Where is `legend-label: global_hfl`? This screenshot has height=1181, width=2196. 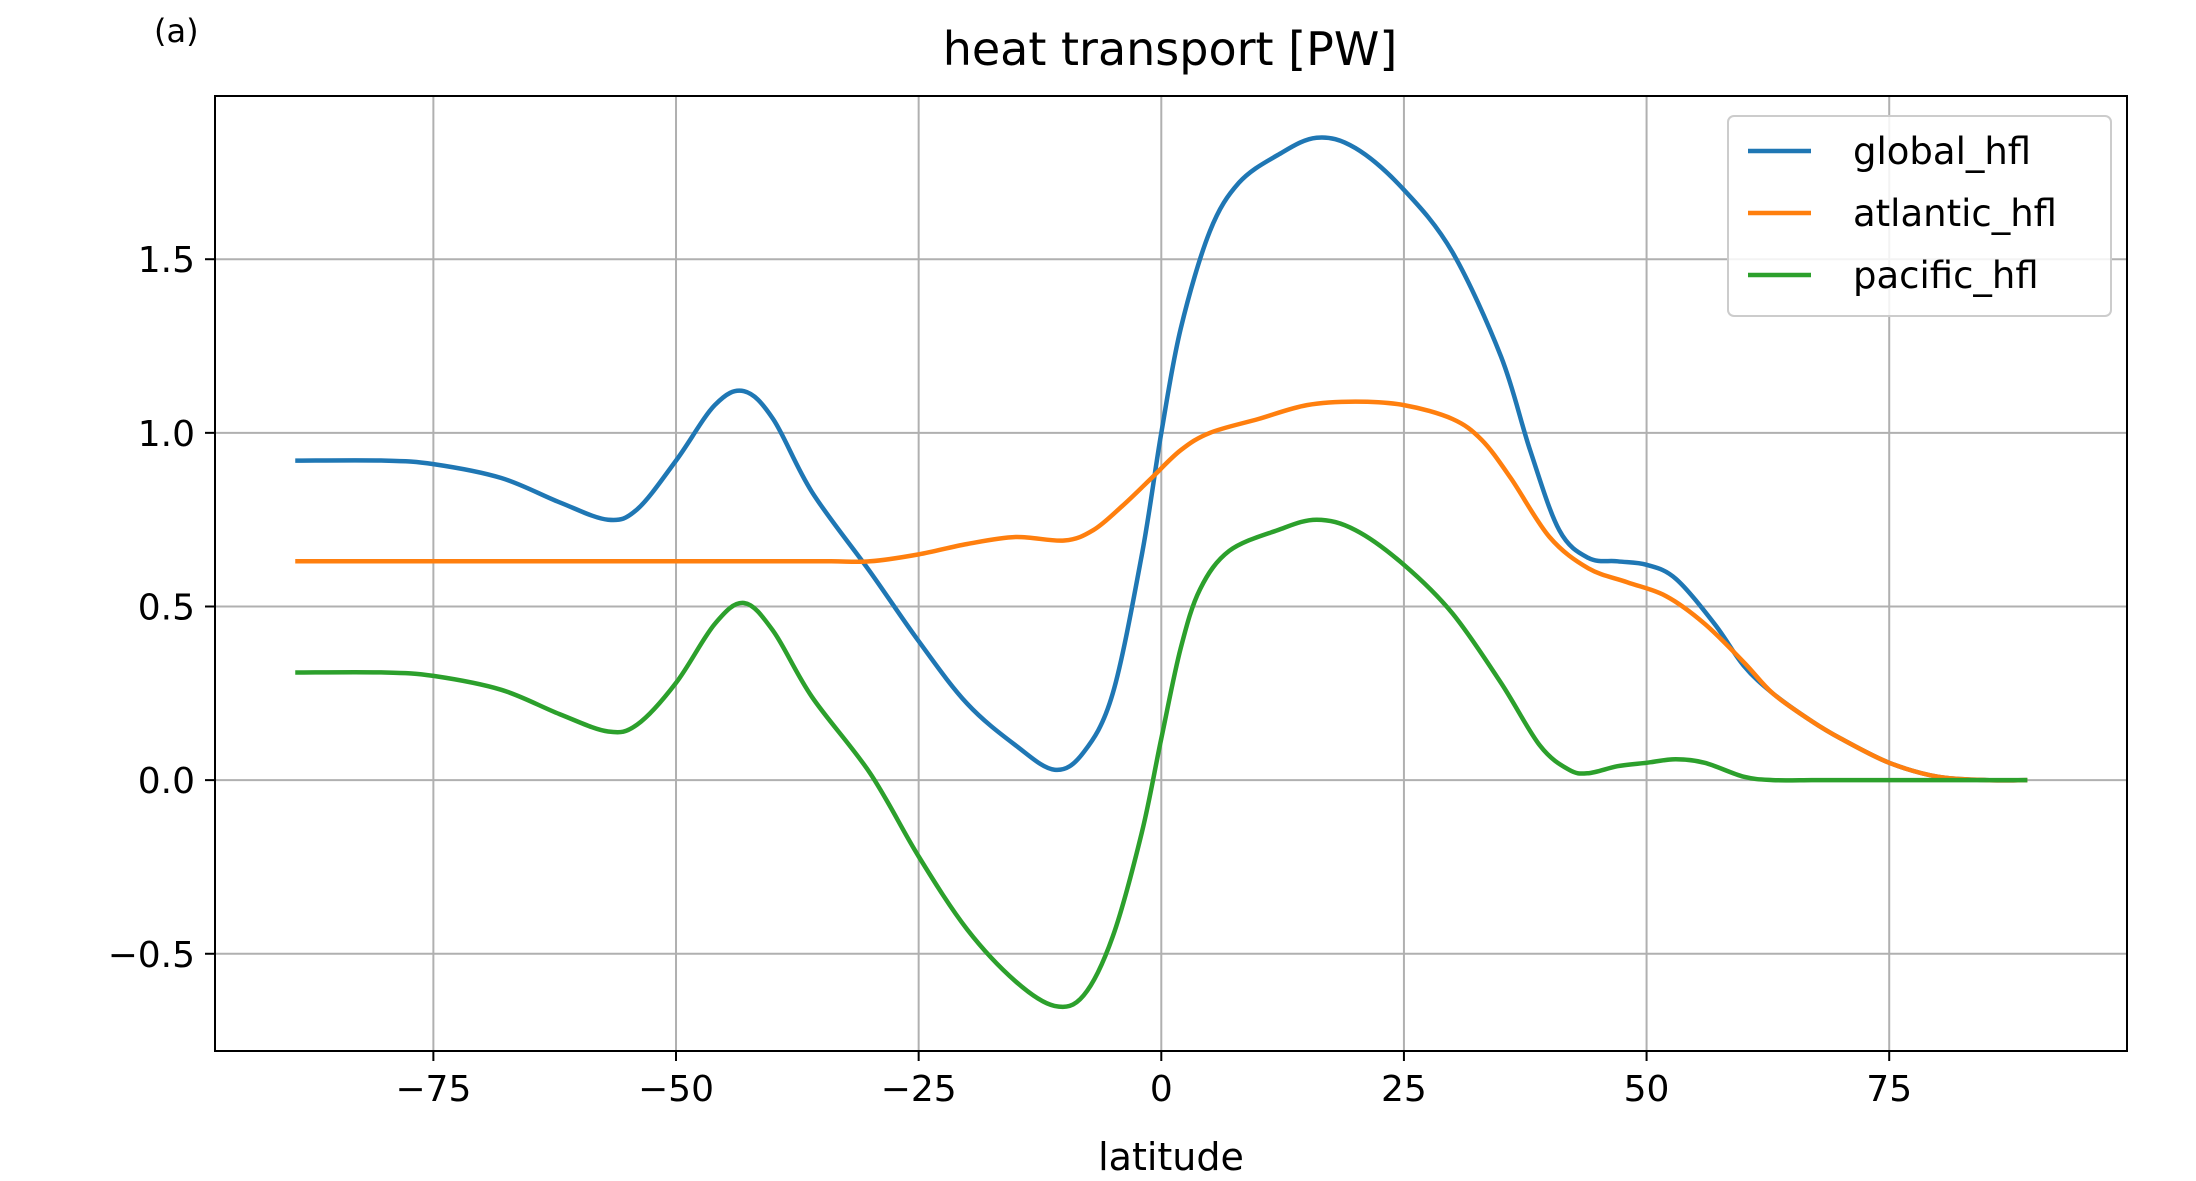
legend-label: global_hfl is located at coordinates (1942, 151).